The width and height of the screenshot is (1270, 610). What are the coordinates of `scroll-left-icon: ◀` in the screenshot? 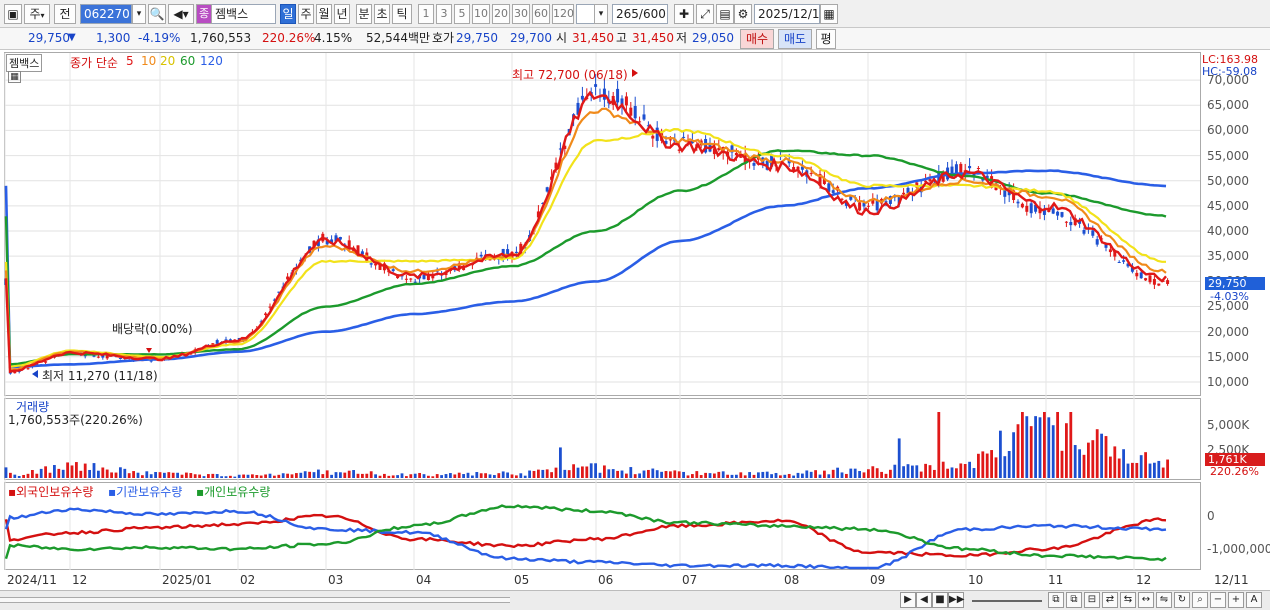 It's located at (924, 600).